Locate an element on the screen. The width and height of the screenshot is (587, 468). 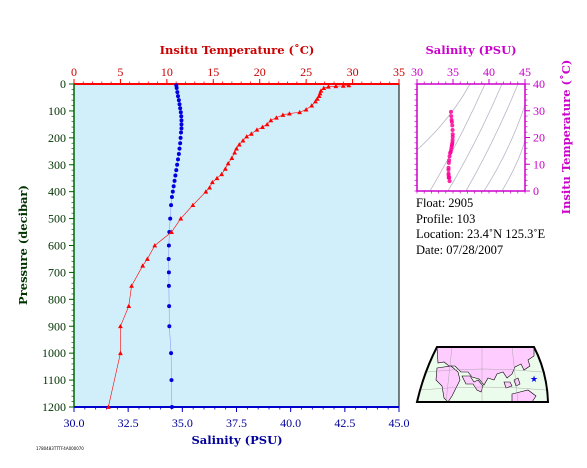
location-row: Location: 23.4˚N 125.3˚E is located at coordinates (480, 235).